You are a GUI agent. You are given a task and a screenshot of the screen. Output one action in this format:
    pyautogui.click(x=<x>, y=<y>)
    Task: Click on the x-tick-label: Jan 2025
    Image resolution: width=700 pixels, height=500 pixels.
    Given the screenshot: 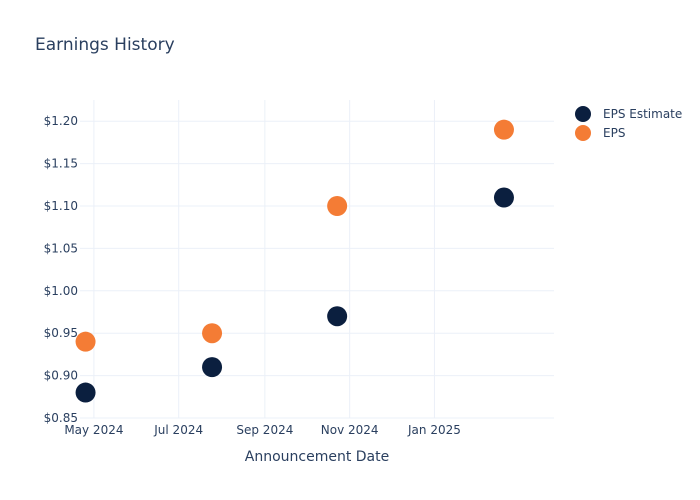 What is the action you would take?
    pyautogui.click(x=434, y=430)
    